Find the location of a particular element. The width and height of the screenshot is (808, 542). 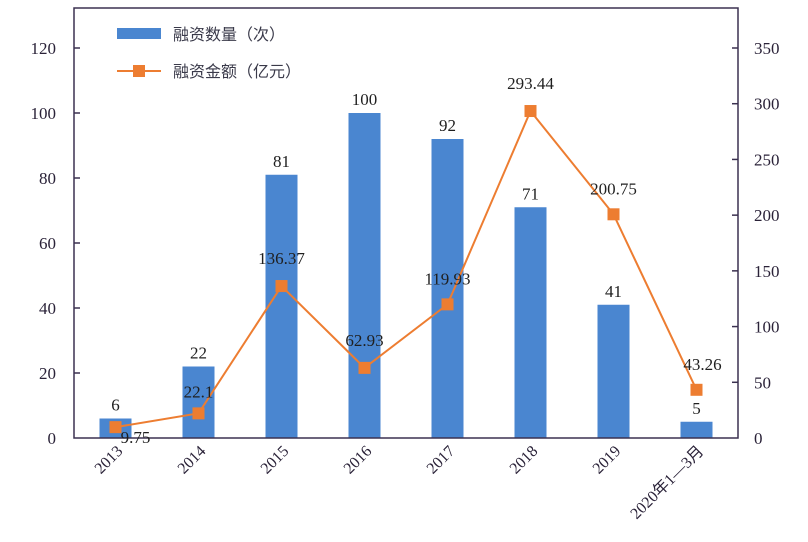

x-tick-label: 2016 is located at coordinates (358, 460).